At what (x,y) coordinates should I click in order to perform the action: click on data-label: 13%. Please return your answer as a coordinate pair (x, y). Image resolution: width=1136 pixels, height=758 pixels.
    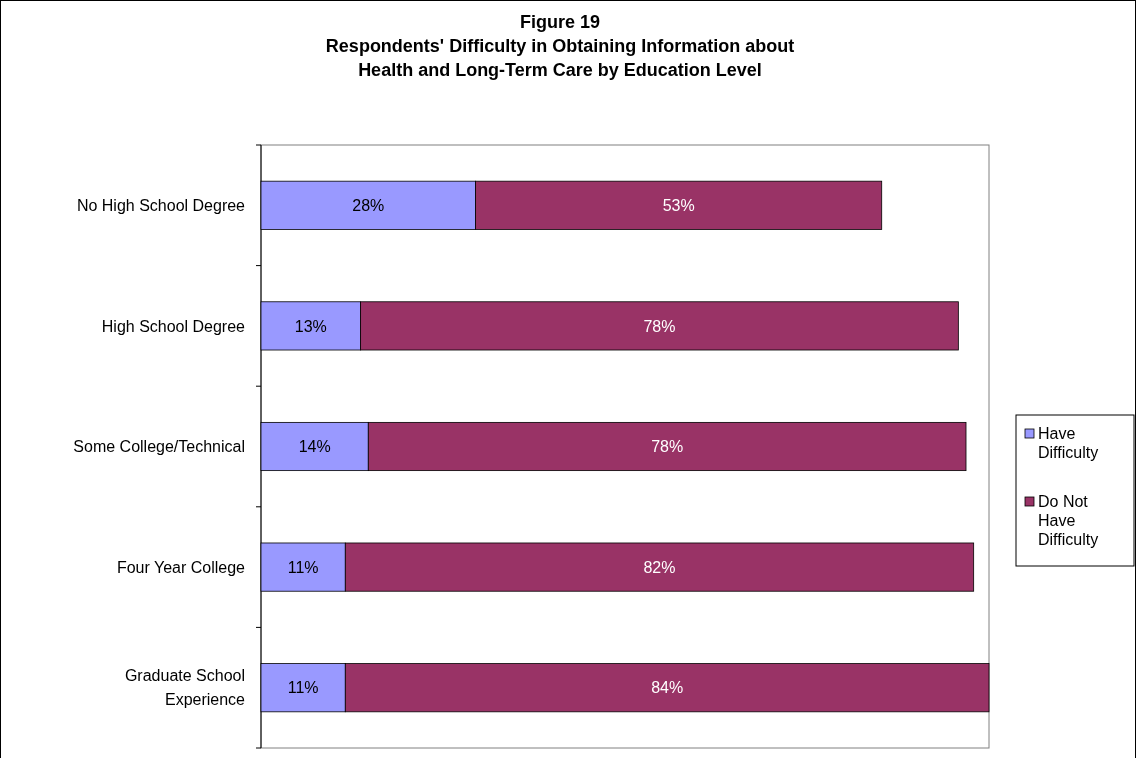
    Looking at the image, I should click on (310, 326).